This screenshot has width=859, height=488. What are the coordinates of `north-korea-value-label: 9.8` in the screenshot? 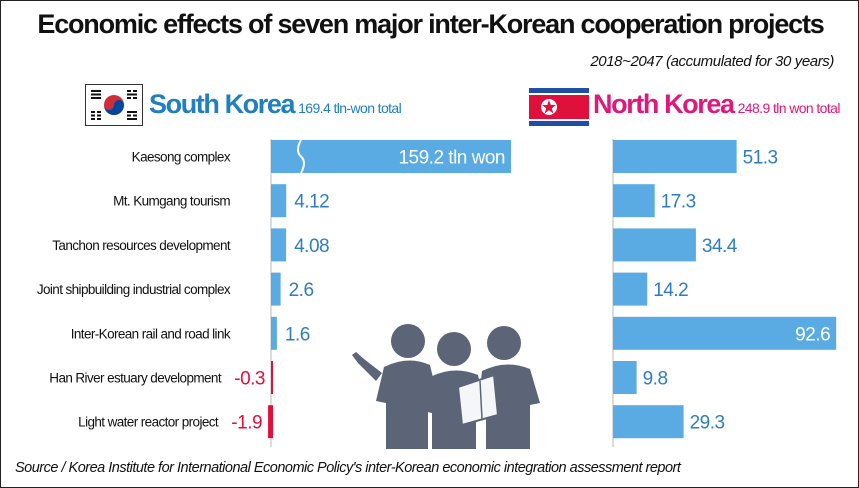 It's located at (655, 379).